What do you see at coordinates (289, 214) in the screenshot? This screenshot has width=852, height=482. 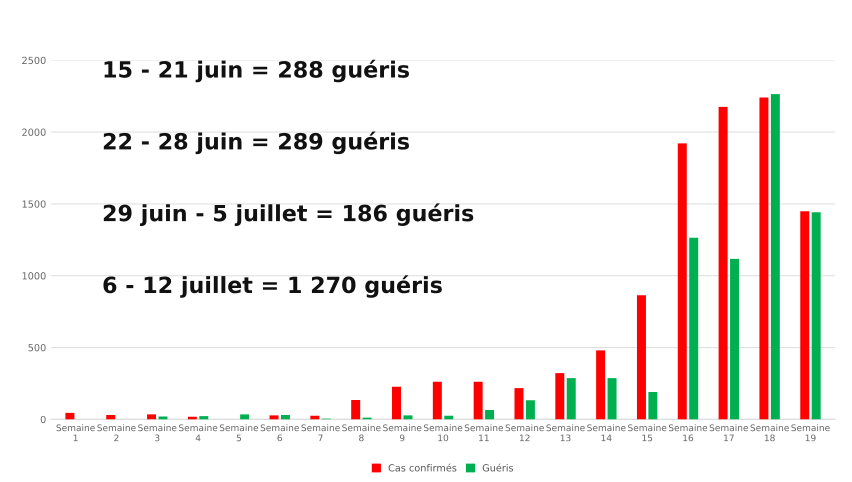 I see `annotation: 29 juin - 5 juillet = 186 guéris` at bounding box center [289, 214].